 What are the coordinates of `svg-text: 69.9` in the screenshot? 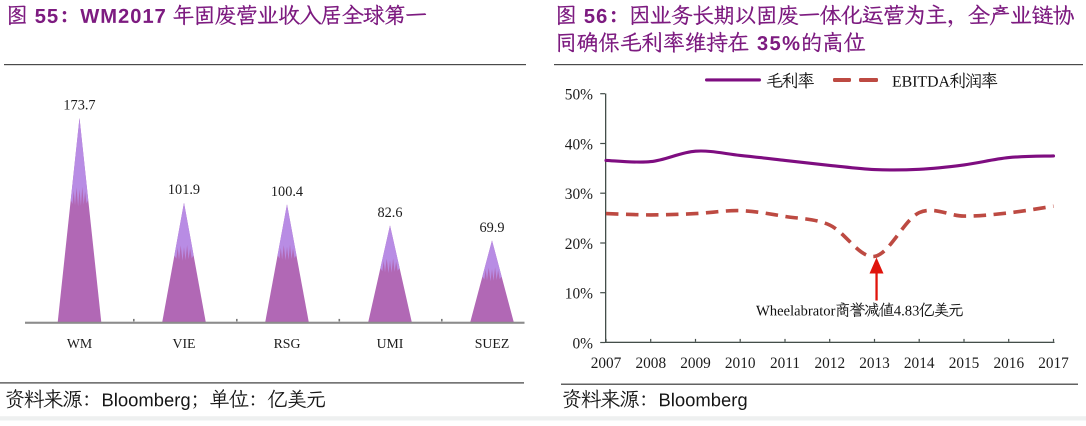 It's located at (491, 228).